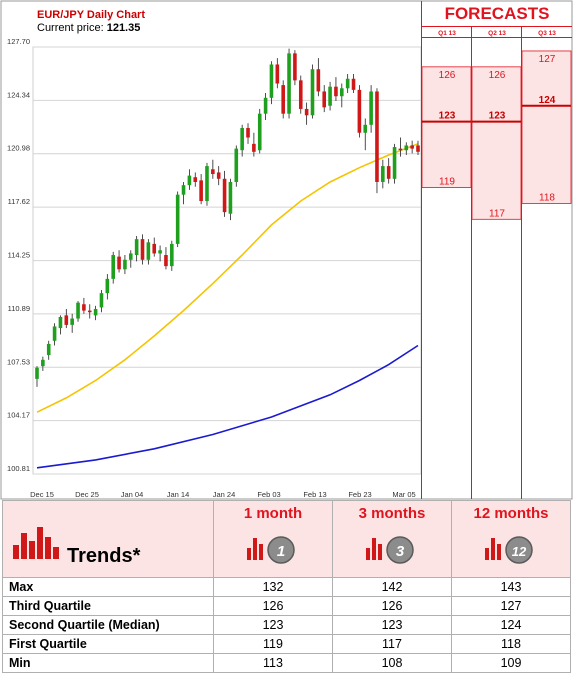 The width and height of the screenshot is (573, 677). What do you see at coordinates (392, 587) in the screenshot?
I see `cell-value: 142` at bounding box center [392, 587].